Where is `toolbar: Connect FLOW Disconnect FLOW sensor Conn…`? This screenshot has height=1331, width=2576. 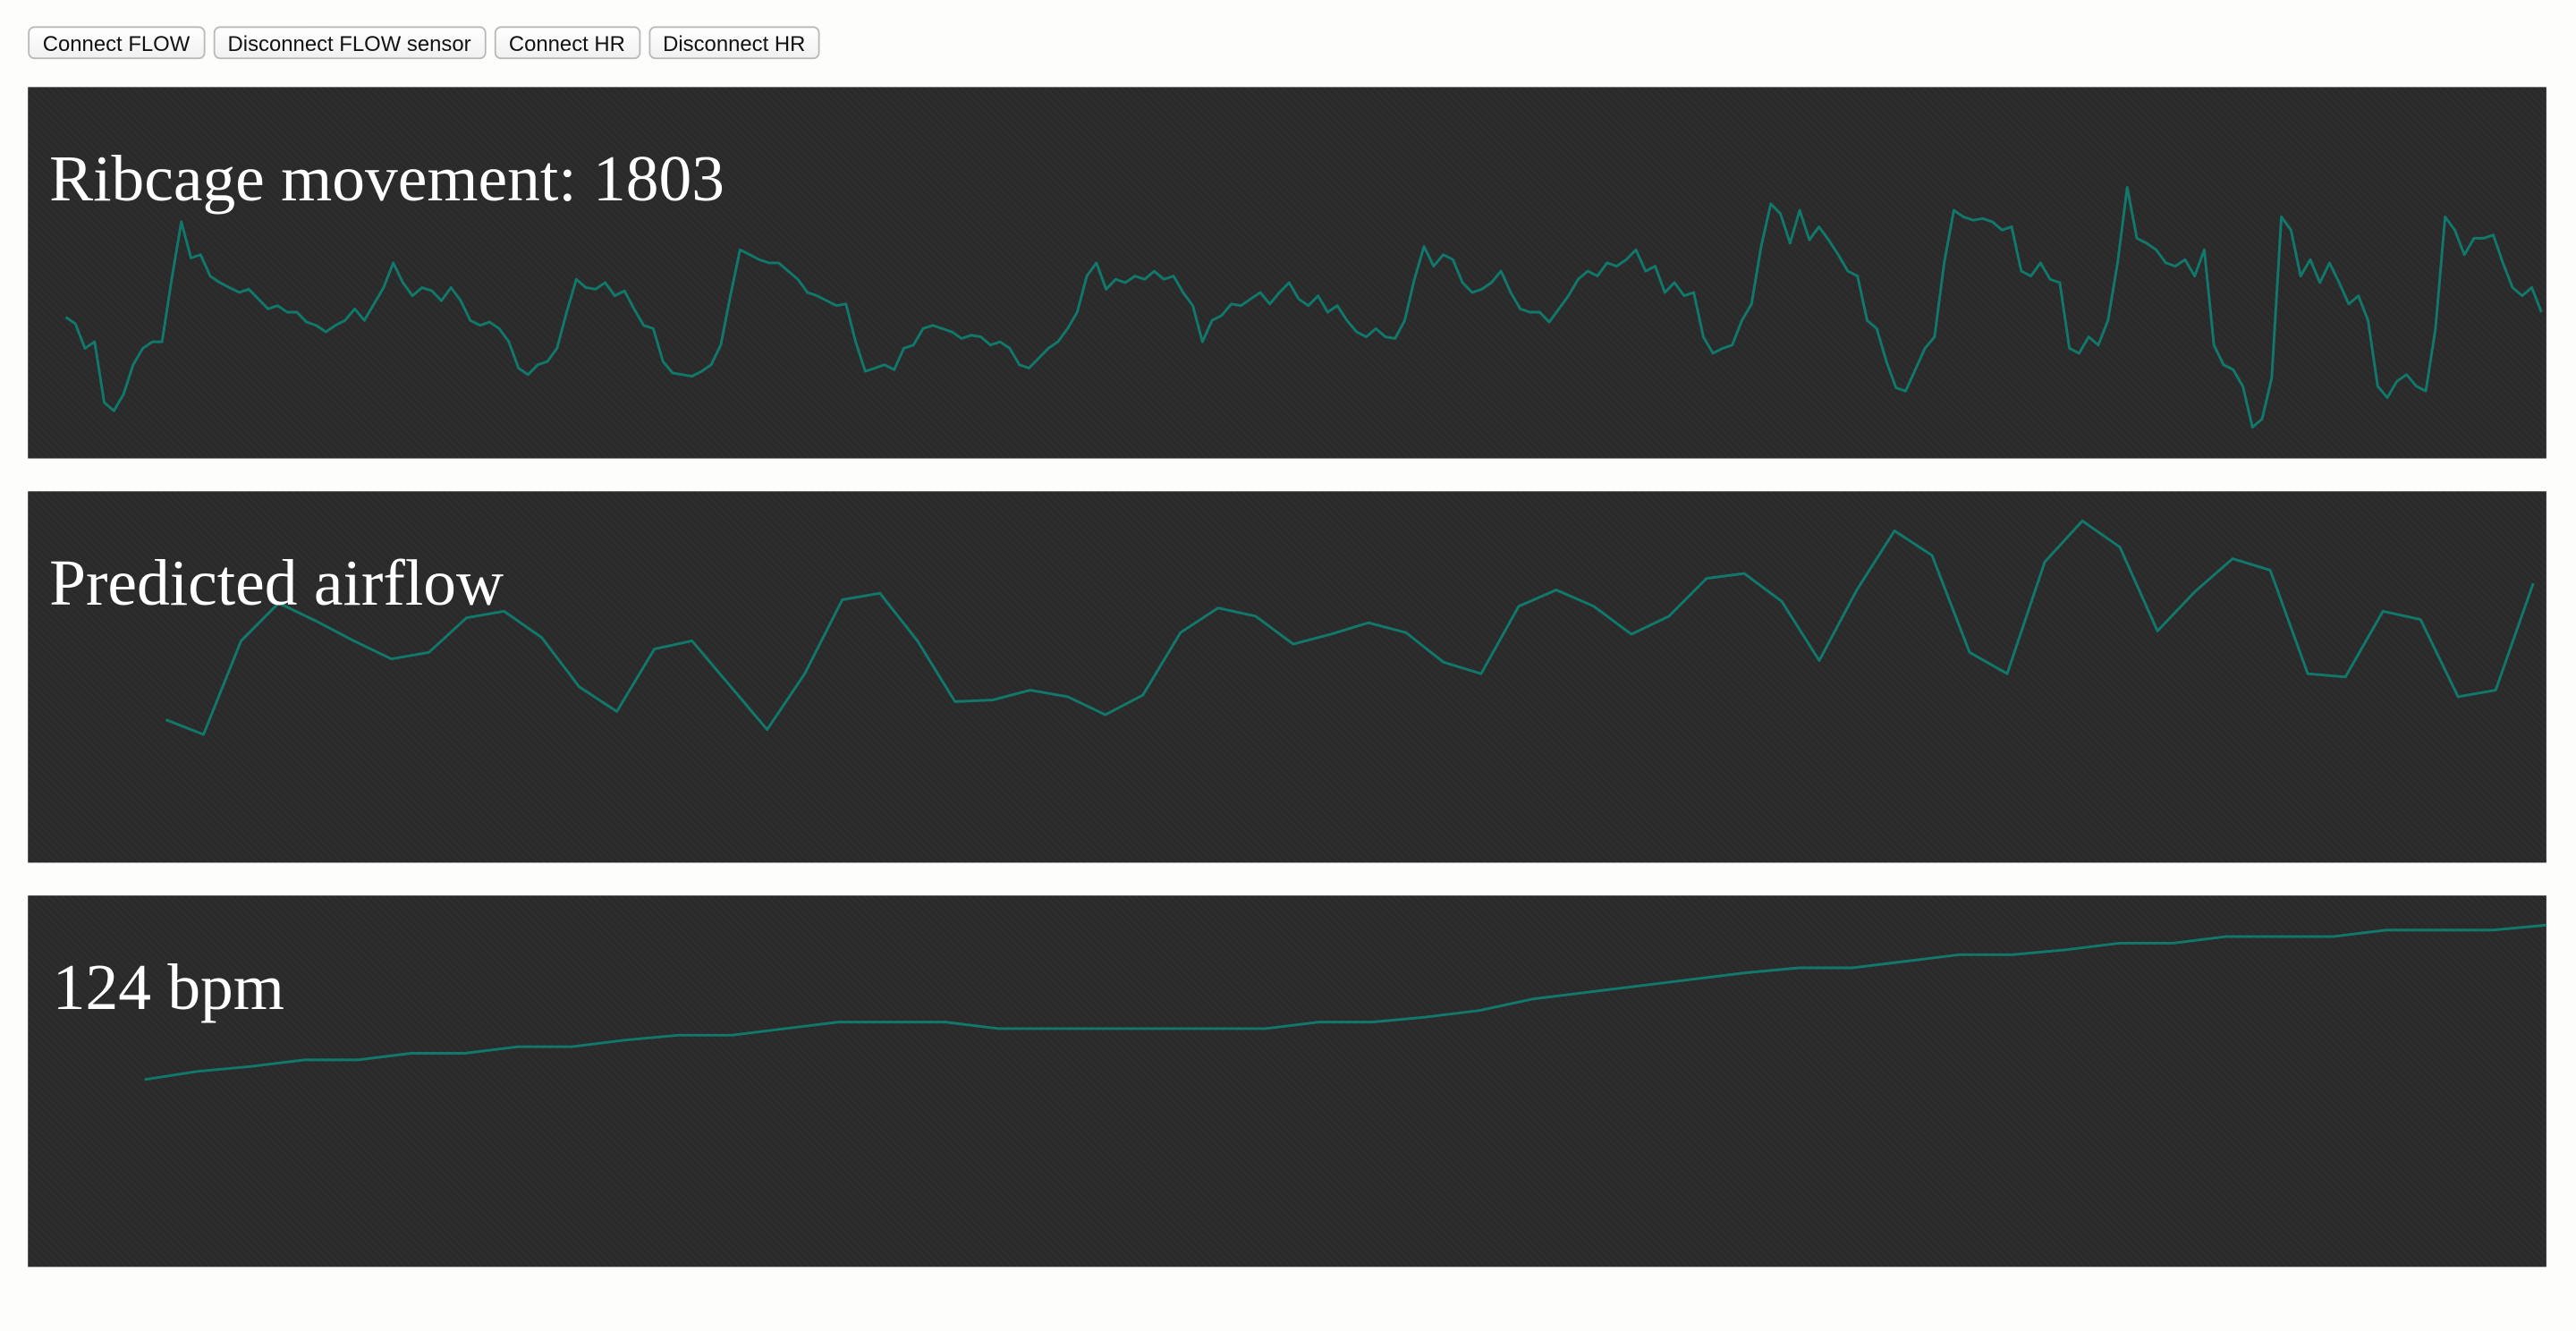
toolbar: Connect FLOW Disconnect FLOW sensor Conn… is located at coordinates (424, 43).